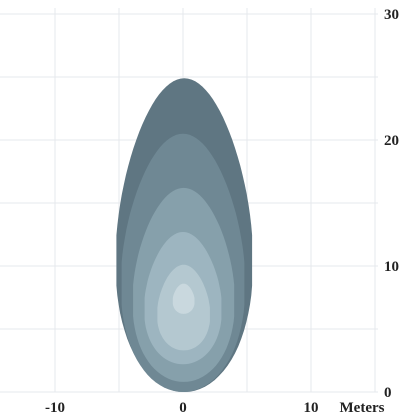 The image size is (419, 420). What do you see at coordinates (391, 141) in the screenshot?
I see `y-tick-label: 20` at bounding box center [391, 141].